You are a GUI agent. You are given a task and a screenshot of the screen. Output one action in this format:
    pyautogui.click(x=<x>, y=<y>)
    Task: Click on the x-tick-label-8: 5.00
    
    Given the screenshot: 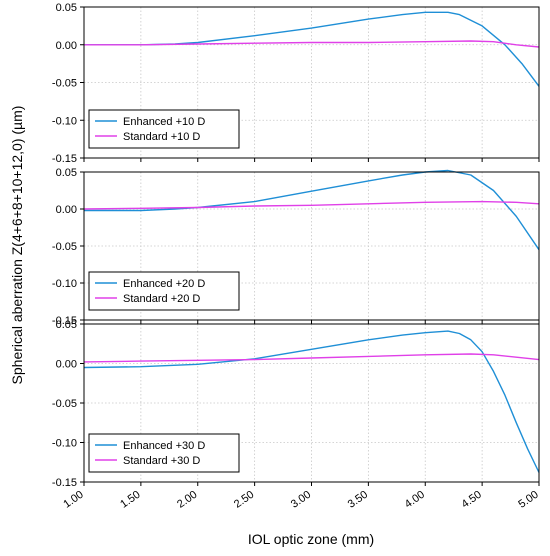 What is the action you would take?
    pyautogui.click(x=528, y=500)
    